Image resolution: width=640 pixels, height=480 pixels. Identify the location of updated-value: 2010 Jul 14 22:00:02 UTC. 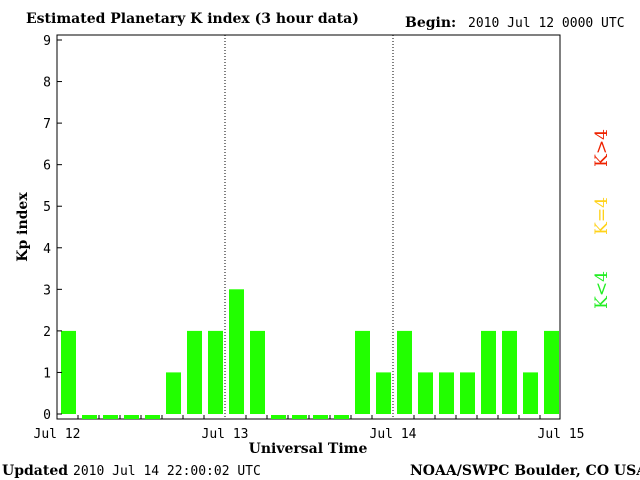
(167, 471).